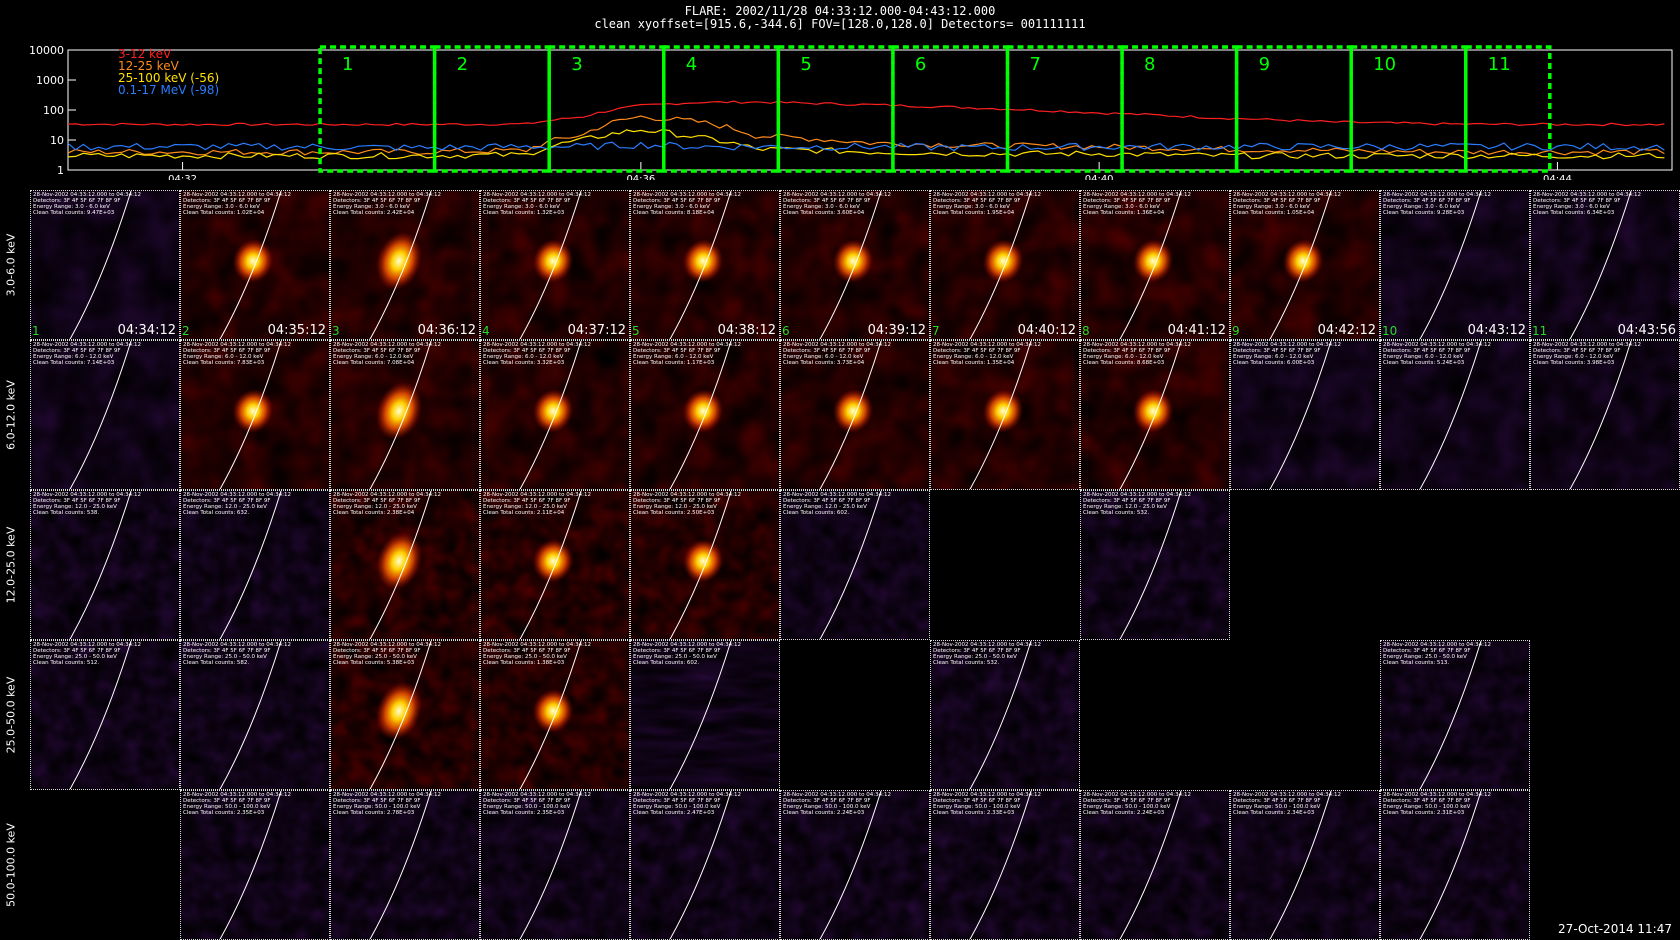  What do you see at coordinates (1274, 363) in the screenshot?
I see `caption-line: Clean Total counts: 6.00E+03` at bounding box center [1274, 363].